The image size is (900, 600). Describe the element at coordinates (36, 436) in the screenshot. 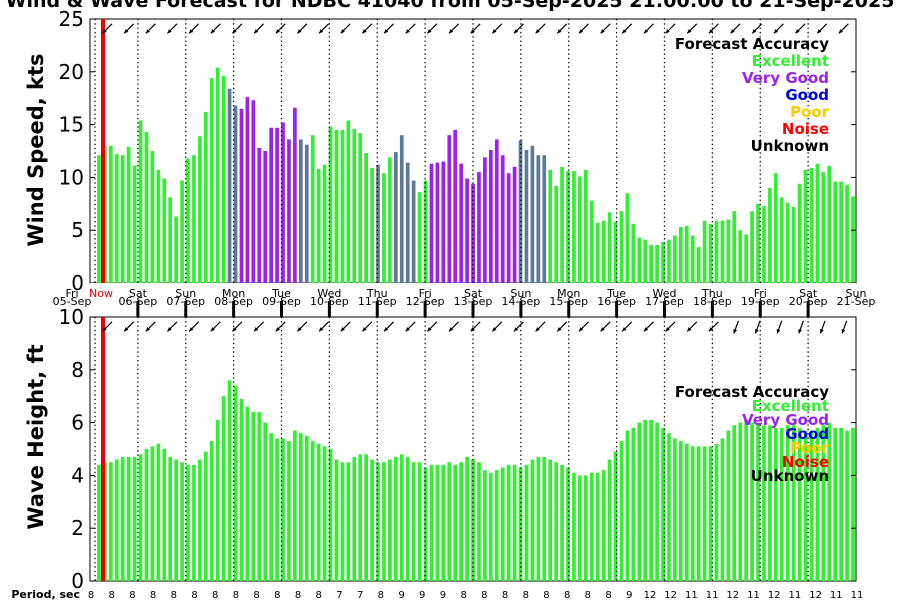

I see `wave-y-axis-label: Wave Height, ft` at that location.